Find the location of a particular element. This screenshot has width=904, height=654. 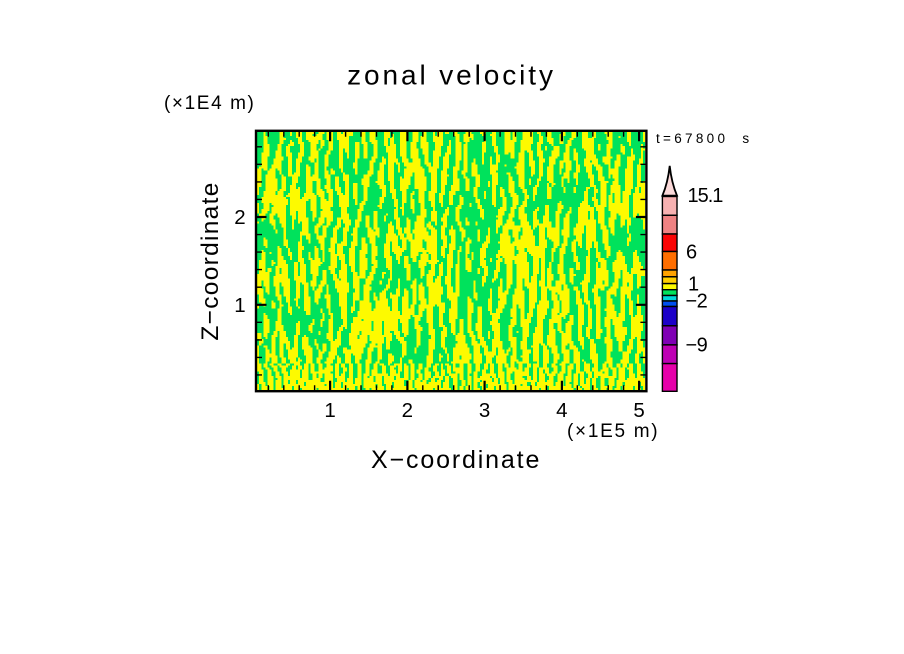

svg-text: Z−coordinate is located at coordinates (210, 260).